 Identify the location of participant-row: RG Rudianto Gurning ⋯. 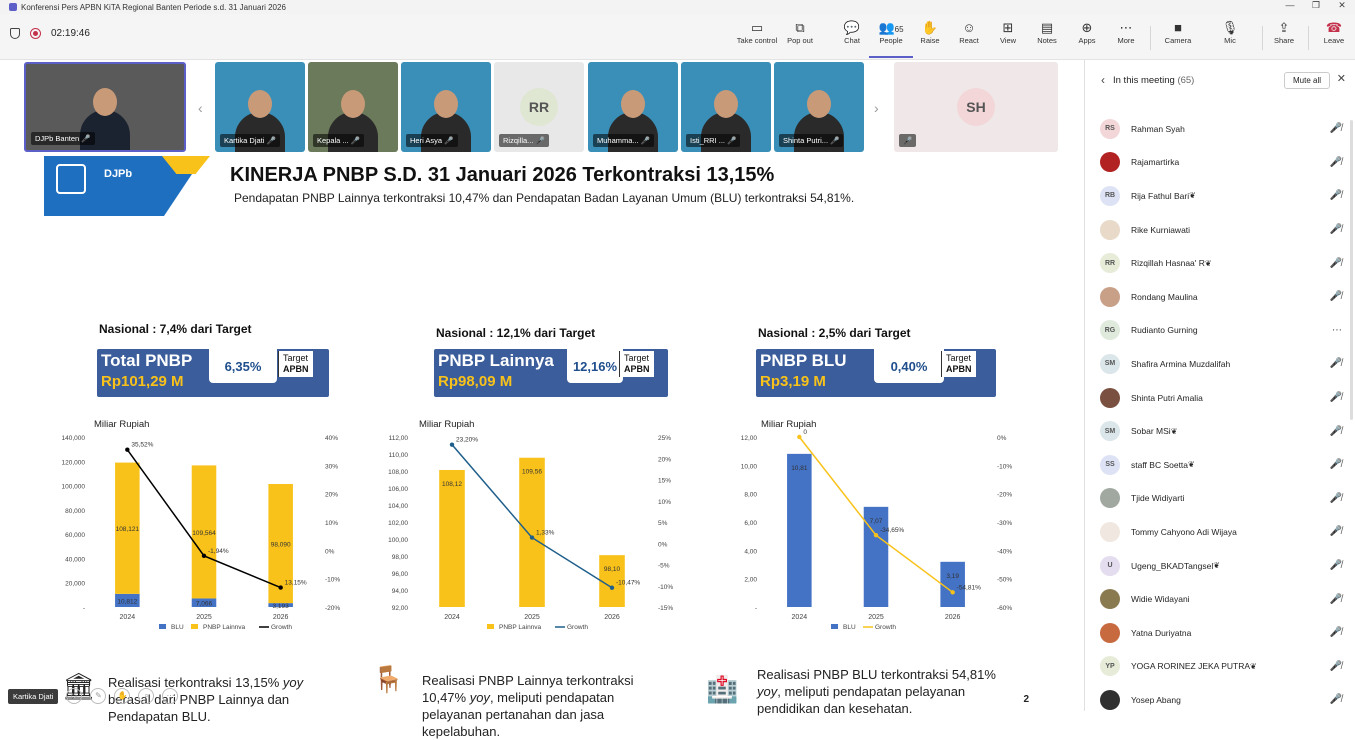
(1220, 331).